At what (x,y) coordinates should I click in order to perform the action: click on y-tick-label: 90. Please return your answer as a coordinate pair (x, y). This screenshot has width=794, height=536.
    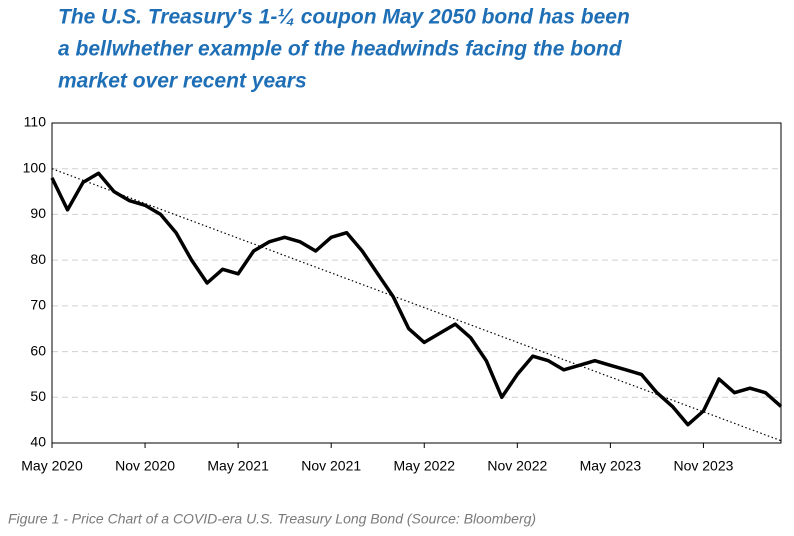
    Looking at the image, I should click on (38, 213).